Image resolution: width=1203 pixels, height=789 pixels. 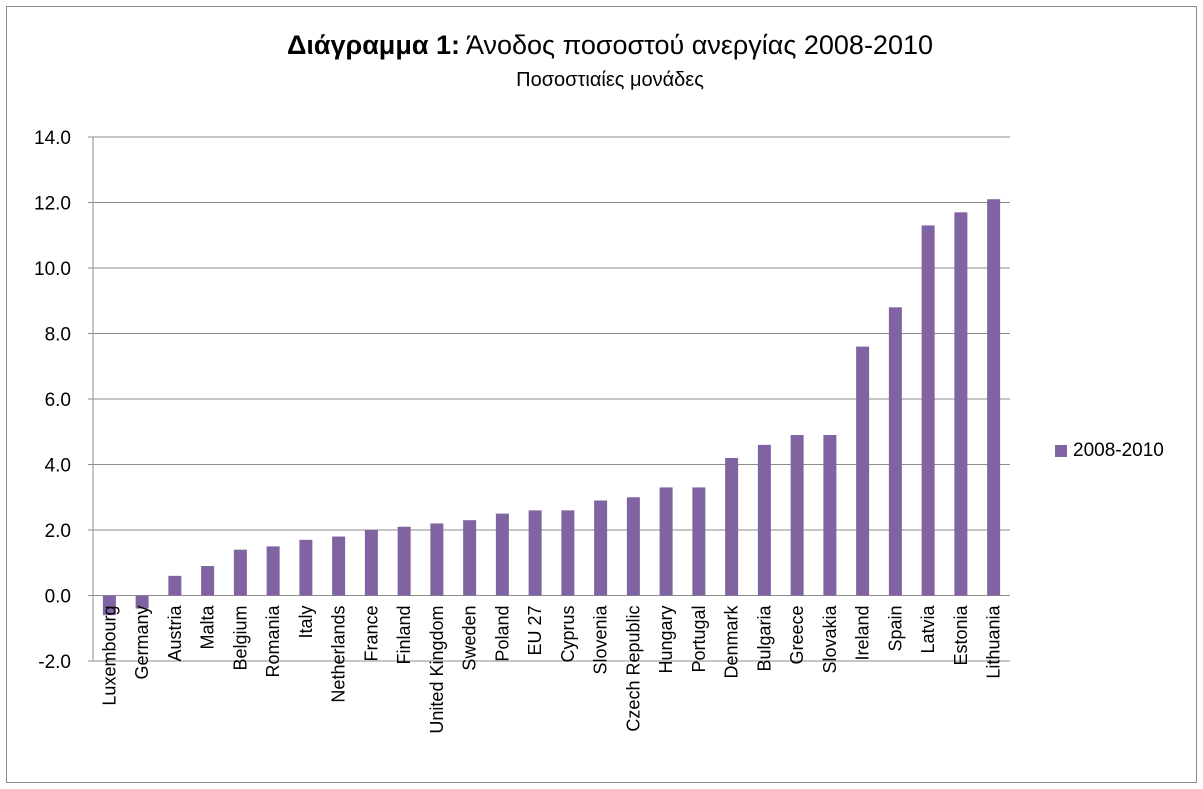 I want to click on y-tick-label: -2.0, so click(x=54, y=662).